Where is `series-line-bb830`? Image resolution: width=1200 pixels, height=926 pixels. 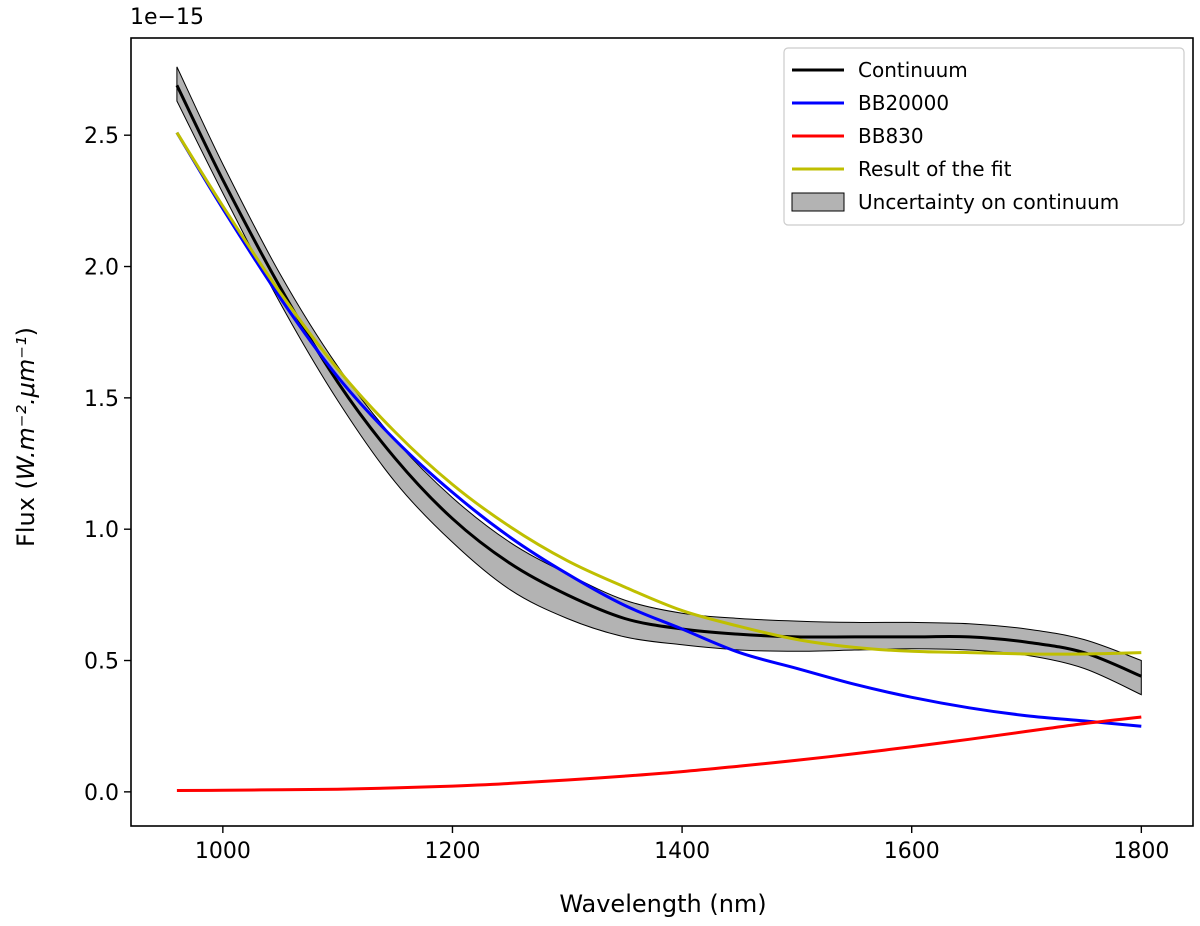 series-line-bb830 is located at coordinates (659, 753).